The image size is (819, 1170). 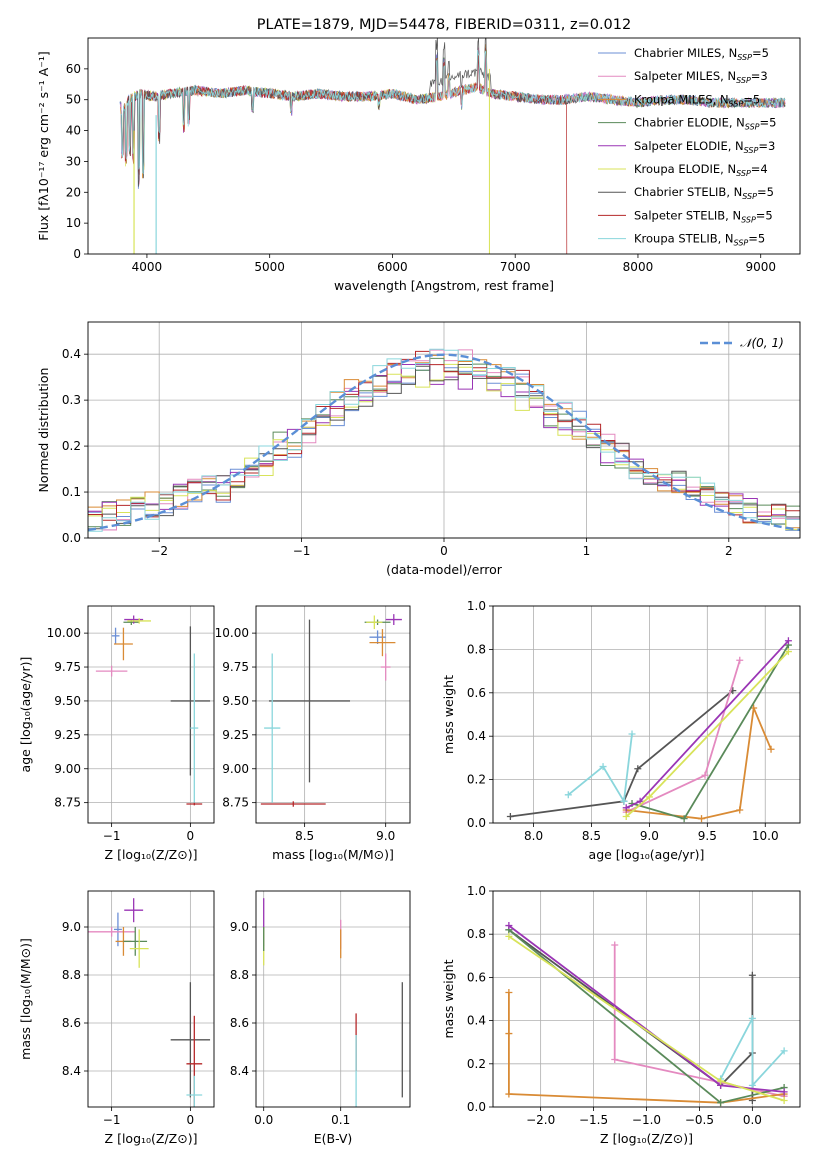 I want to click on legend-label: Kroupa ELODIE, NSSP=4, so click(x=701, y=170).